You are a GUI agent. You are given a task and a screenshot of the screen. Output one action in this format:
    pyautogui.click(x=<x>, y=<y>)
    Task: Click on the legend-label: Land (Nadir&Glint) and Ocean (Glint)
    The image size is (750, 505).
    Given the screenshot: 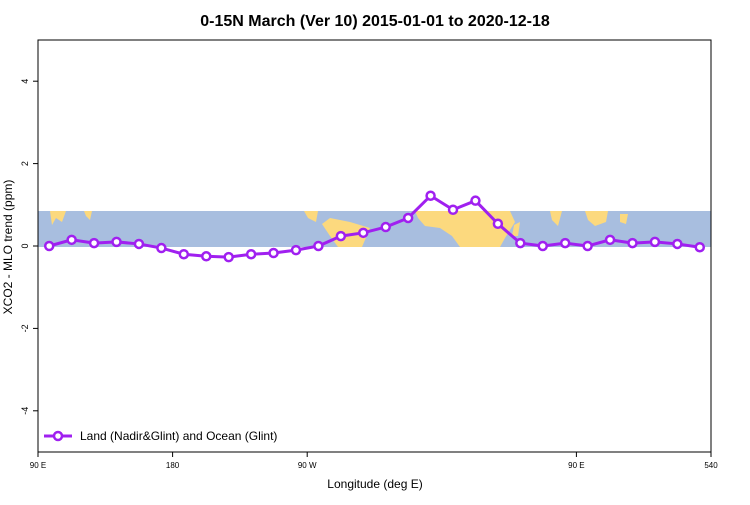 What is the action you would take?
    pyautogui.click(x=178, y=436)
    